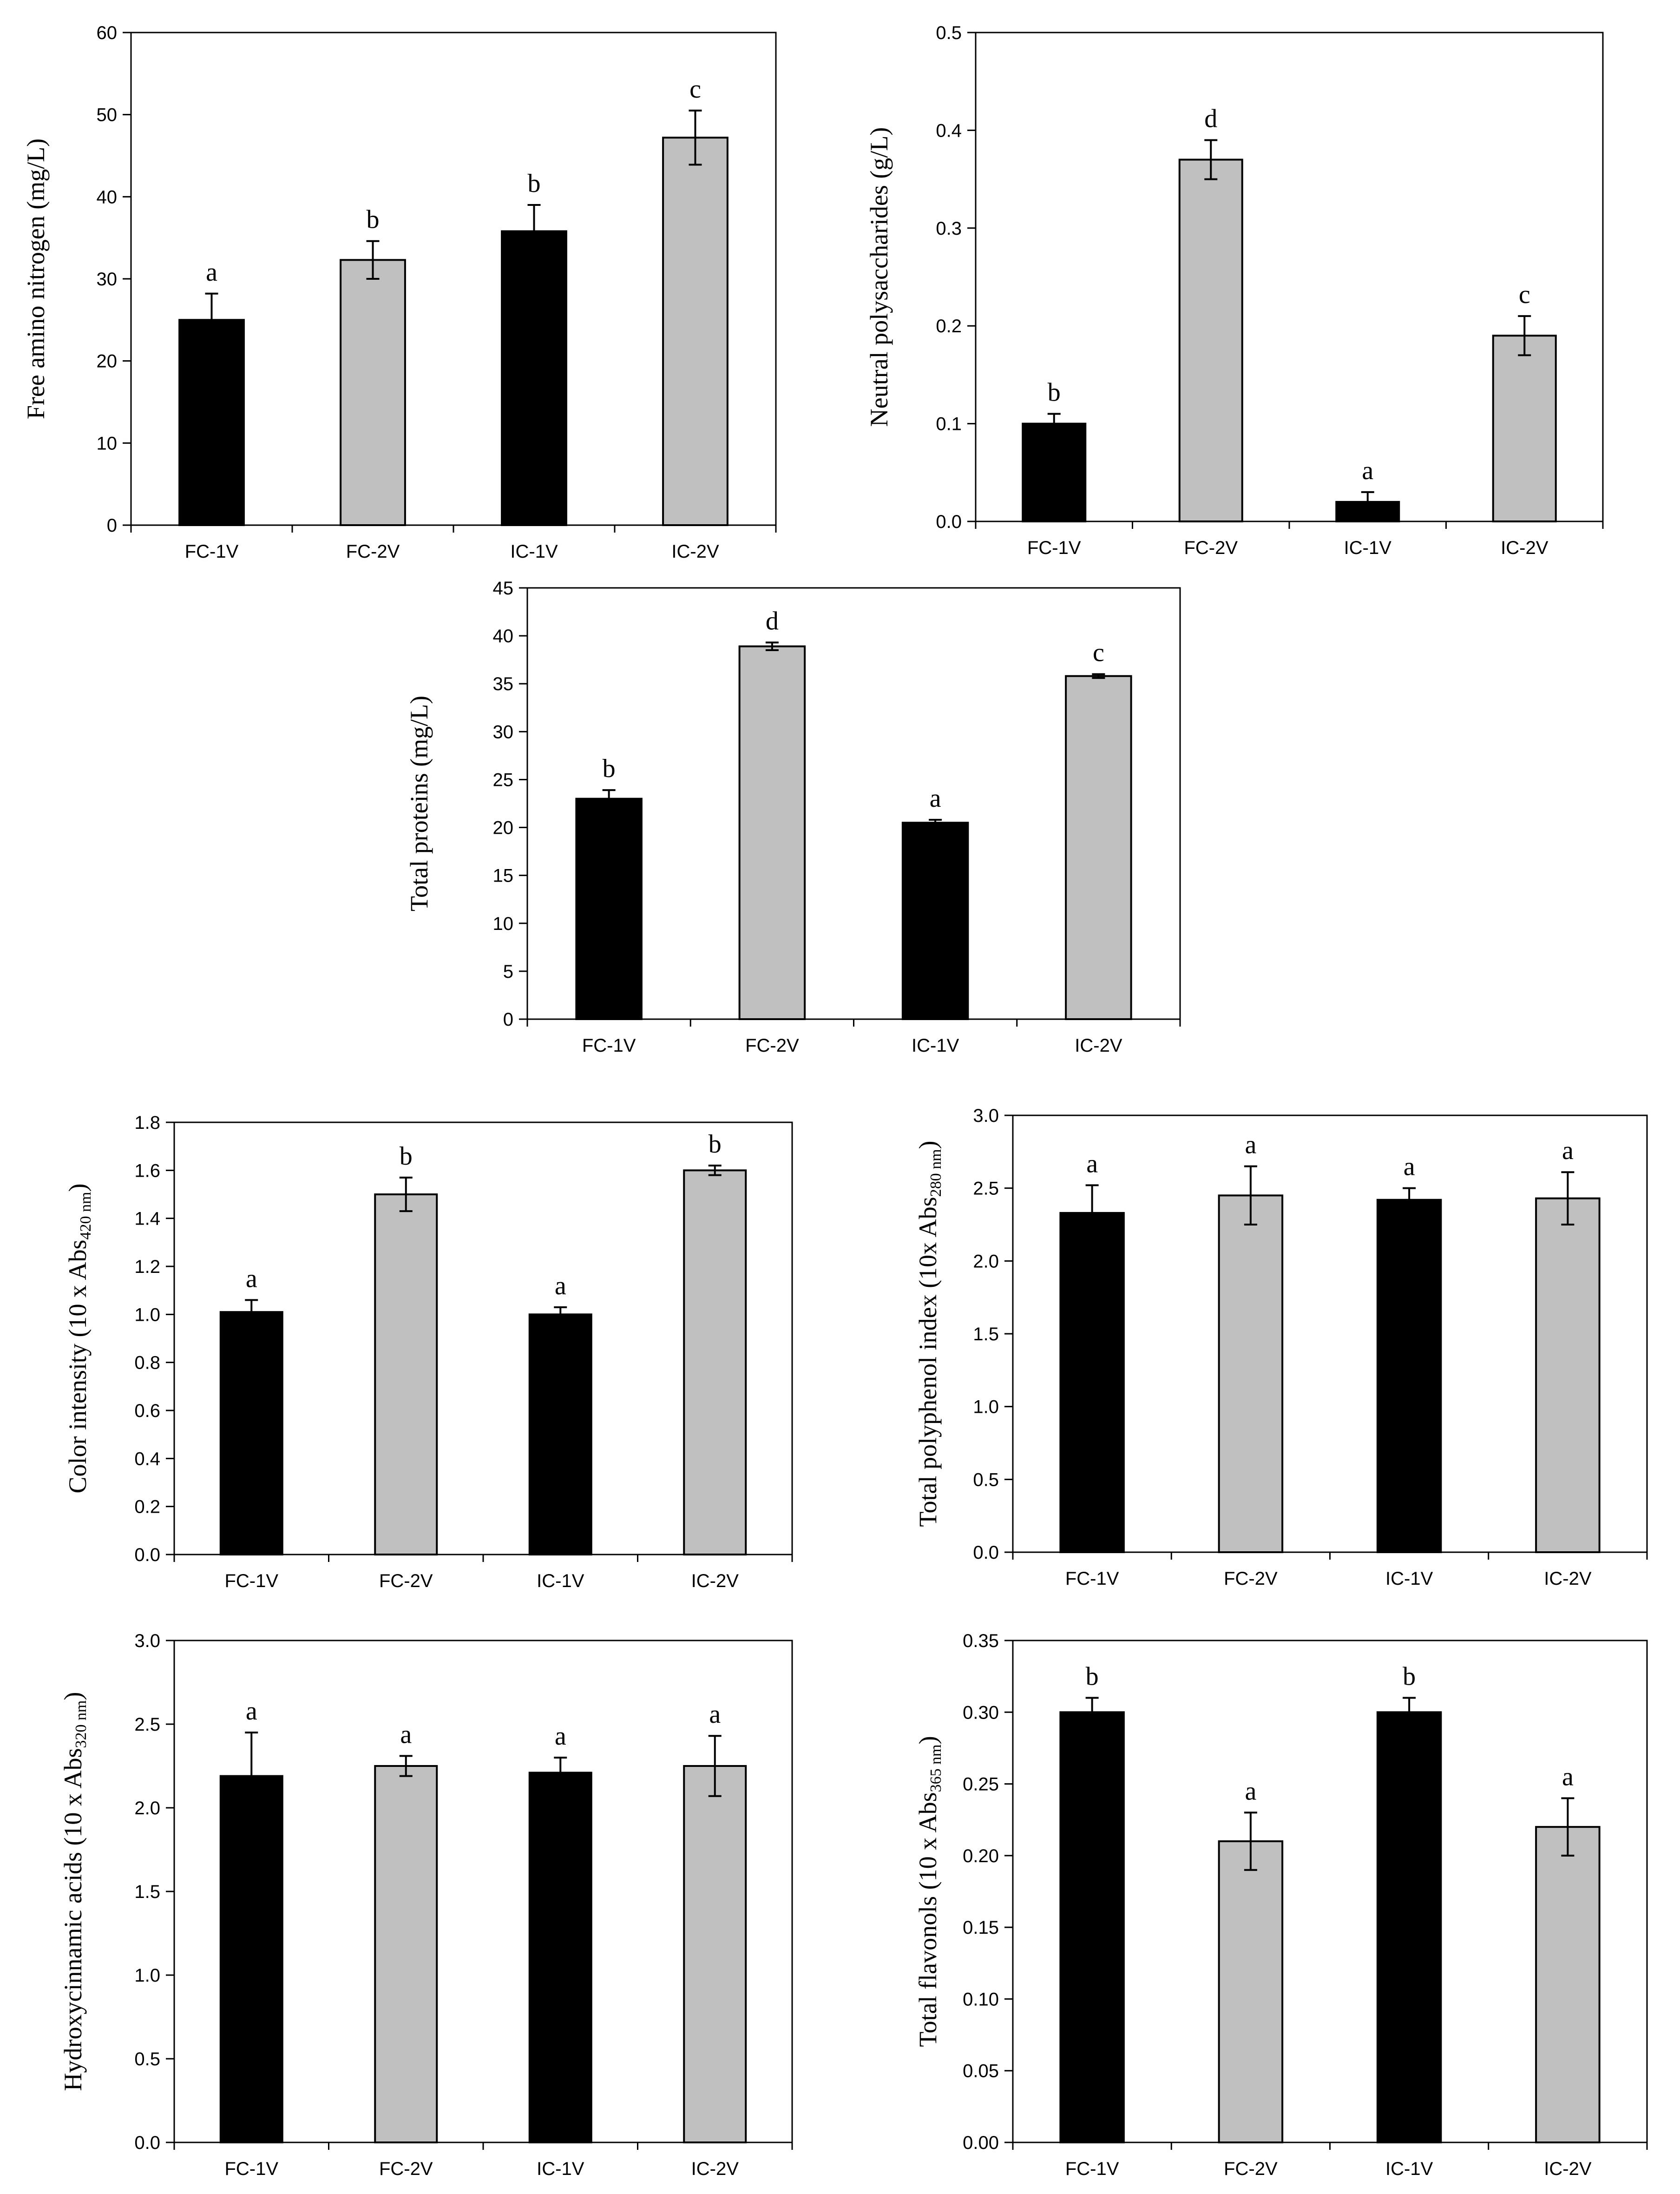 The image size is (1680, 2194). Describe the element at coordinates (508, 972) in the screenshot. I see `y-tick-label: 5` at that location.